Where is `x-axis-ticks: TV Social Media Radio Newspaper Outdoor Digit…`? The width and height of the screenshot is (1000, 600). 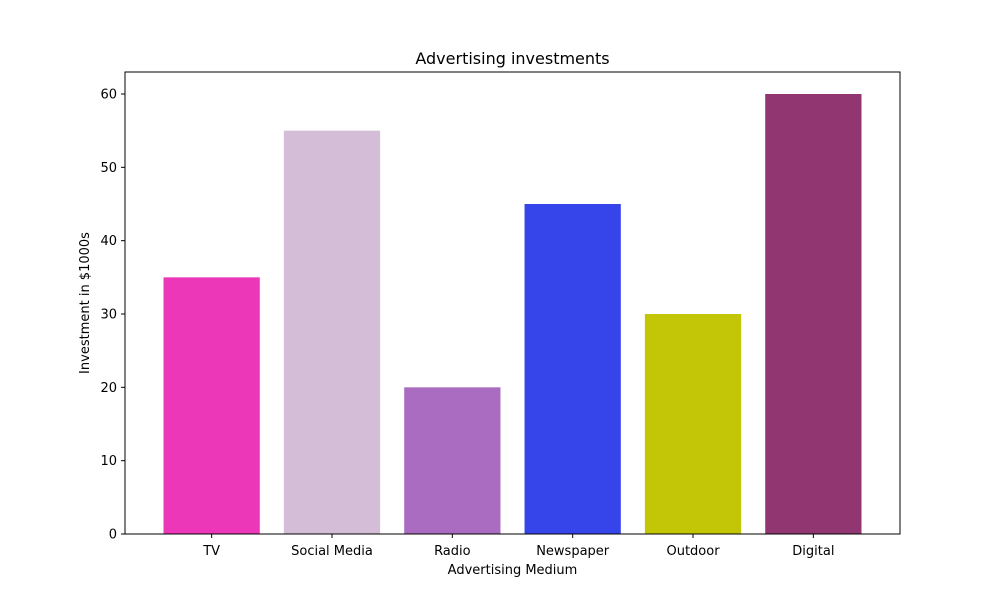
x-axis-ticks: TV Social Media Radio Newspaper Outdoor Digit… is located at coordinates (518, 546).